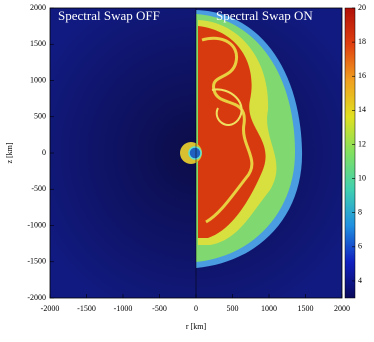  I want to click on hot-region, so click(232, 132).